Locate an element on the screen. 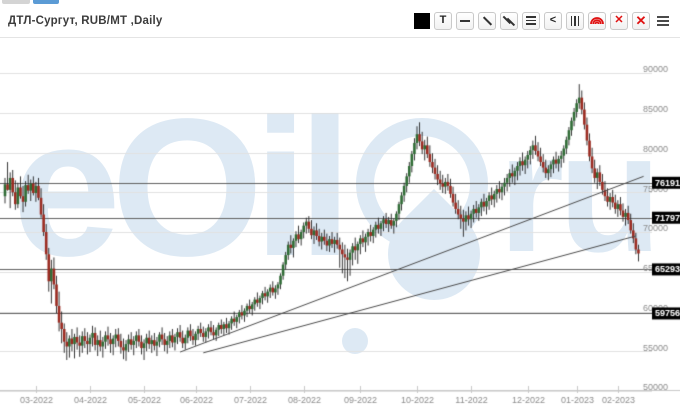 The width and height of the screenshot is (680, 413). pitchfork-tool-button: < is located at coordinates (553, 20).